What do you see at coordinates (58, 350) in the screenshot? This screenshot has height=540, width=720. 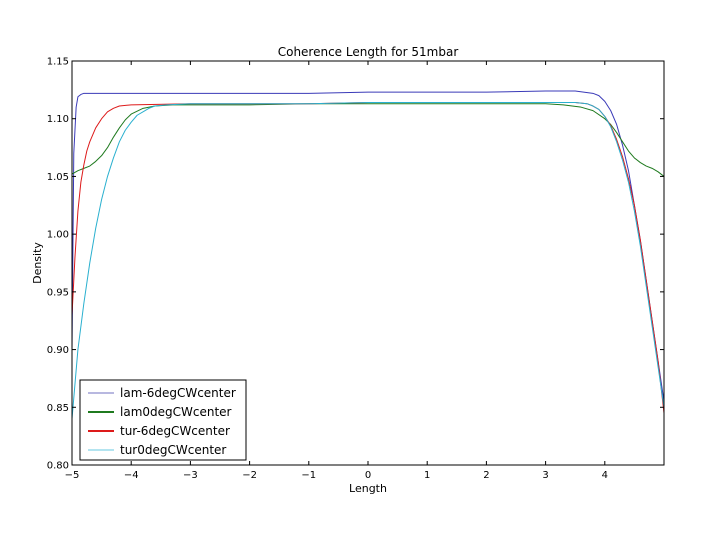 I see `y-tick-label: 0.90` at bounding box center [58, 350].